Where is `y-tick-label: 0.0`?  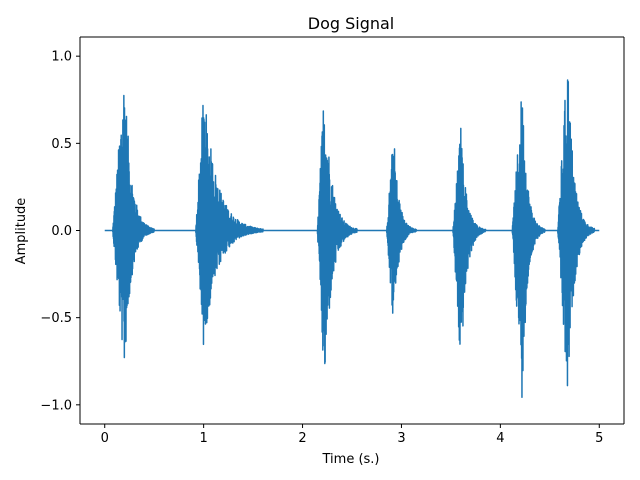 y-tick-label: 0.0 is located at coordinates (61, 231).